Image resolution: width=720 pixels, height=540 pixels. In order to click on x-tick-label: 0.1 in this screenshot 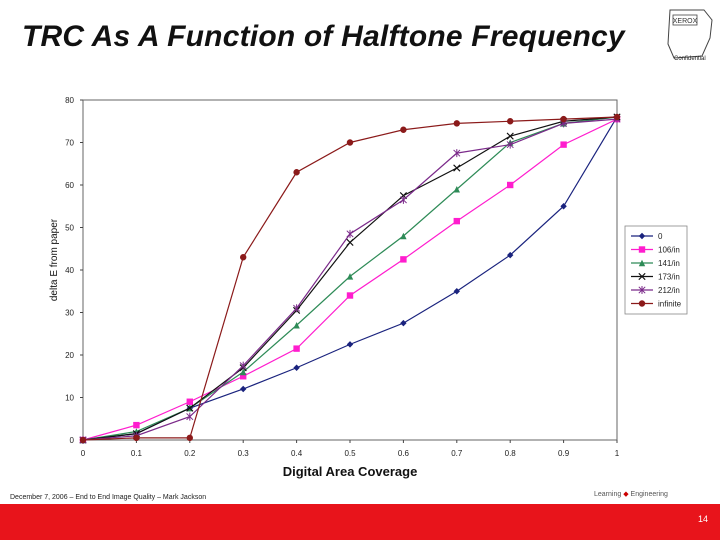, I will do `click(137, 453)`.